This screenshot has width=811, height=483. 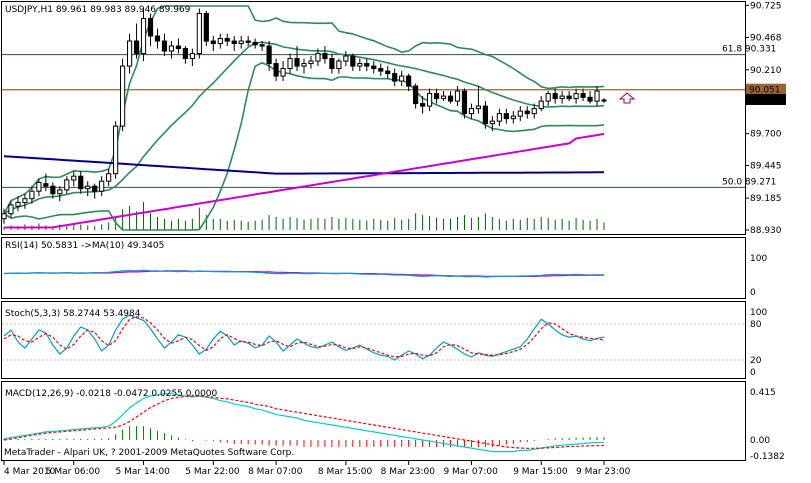 I want to click on symbol-header: USDJPY,H1 89.961 89.983 89.946 89.969, so click(x=98, y=10).